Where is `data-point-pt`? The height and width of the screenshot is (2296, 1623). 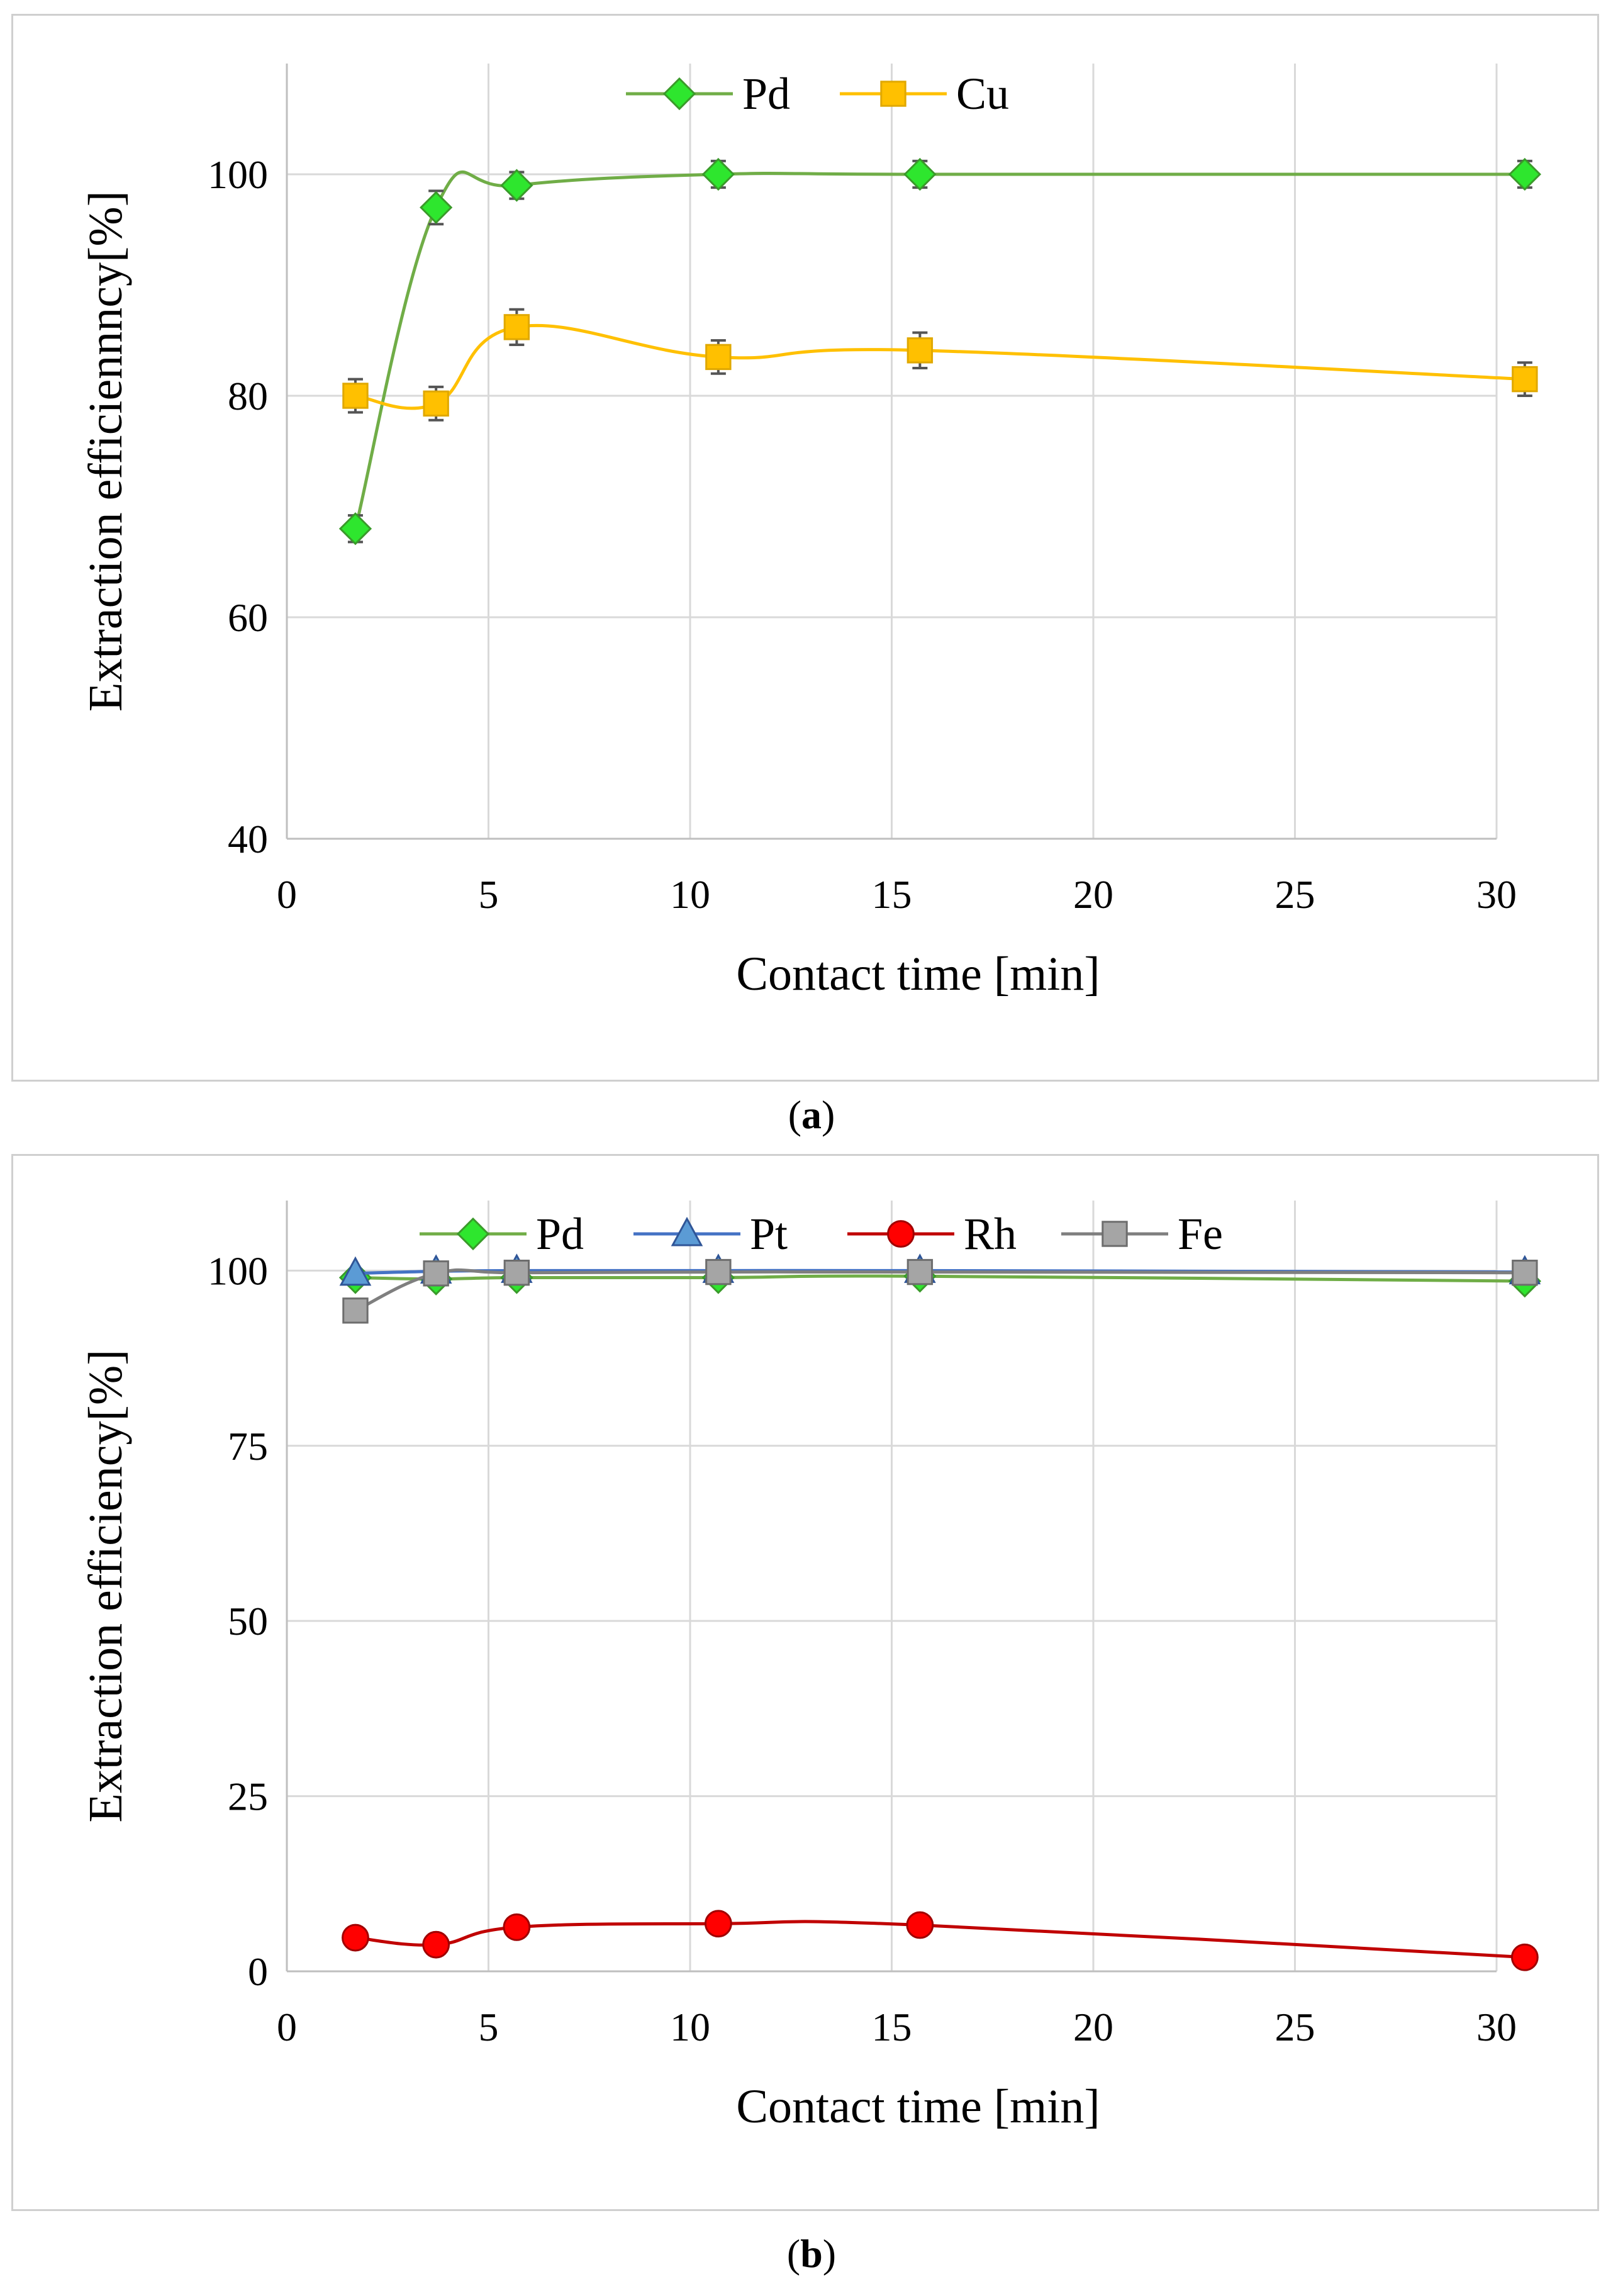
data-point-pt is located at coordinates (355, 1271).